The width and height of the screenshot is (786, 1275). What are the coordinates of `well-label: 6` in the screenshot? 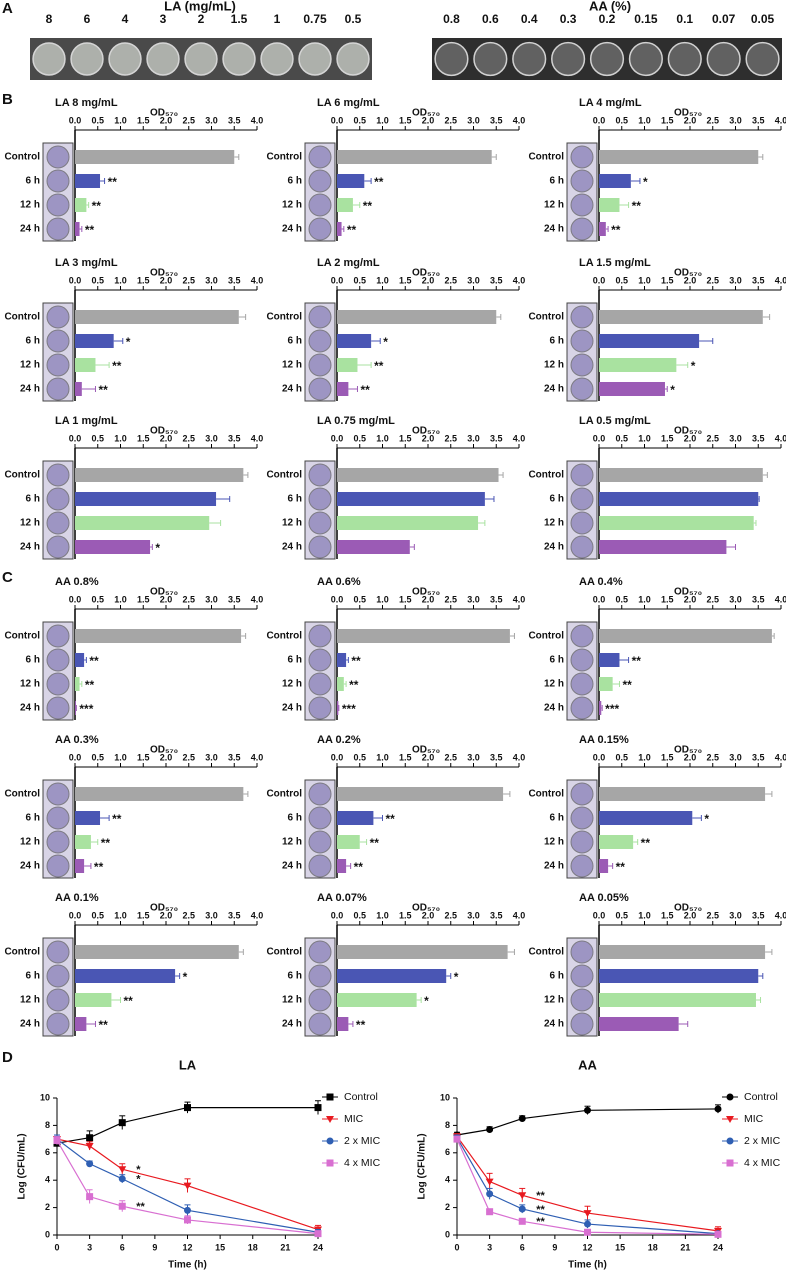 It's located at (87, 19).